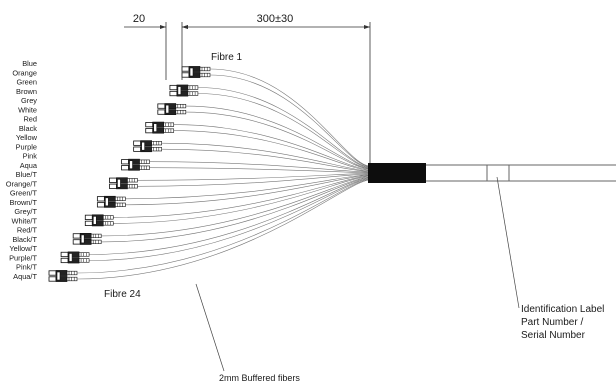  Describe the element at coordinates (275, 19) in the screenshot. I see `dimension-length-label: 300±30` at that location.